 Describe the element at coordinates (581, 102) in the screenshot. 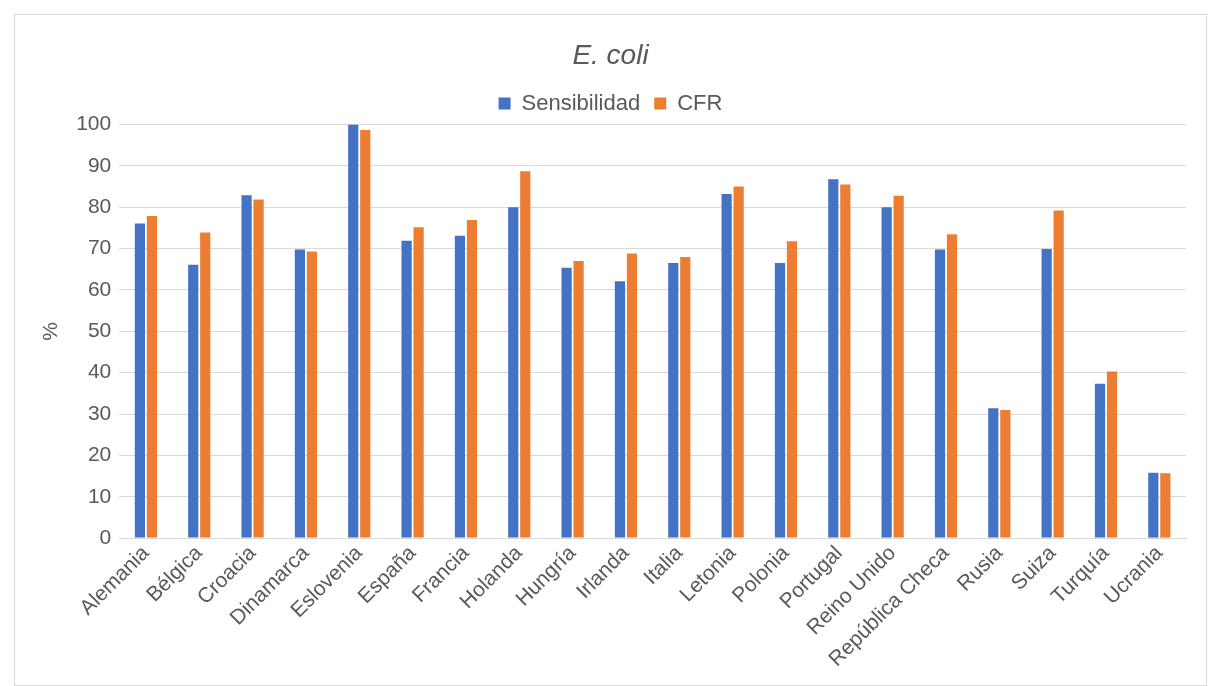

I see `legend-label: Sensibilidad` at that location.